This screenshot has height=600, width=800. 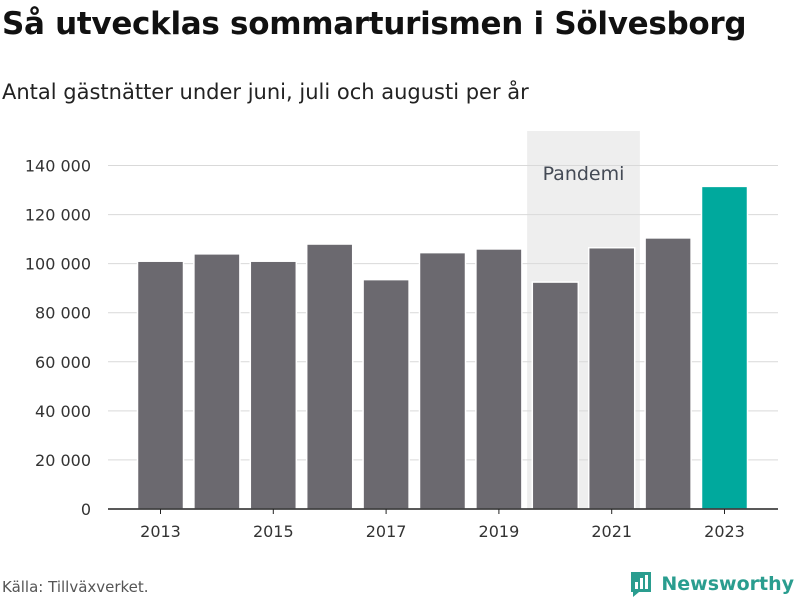 I want to click on bar-2020, so click(x=555, y=395).